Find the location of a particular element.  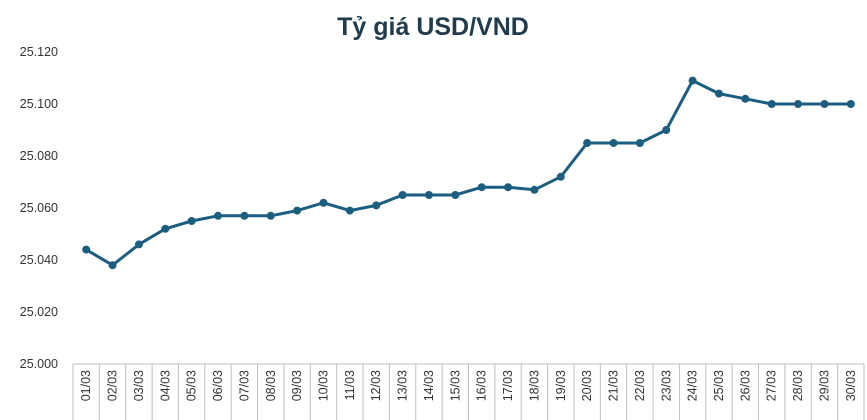

x-tick-label: 11/03 is located at coordinates (350, 385).